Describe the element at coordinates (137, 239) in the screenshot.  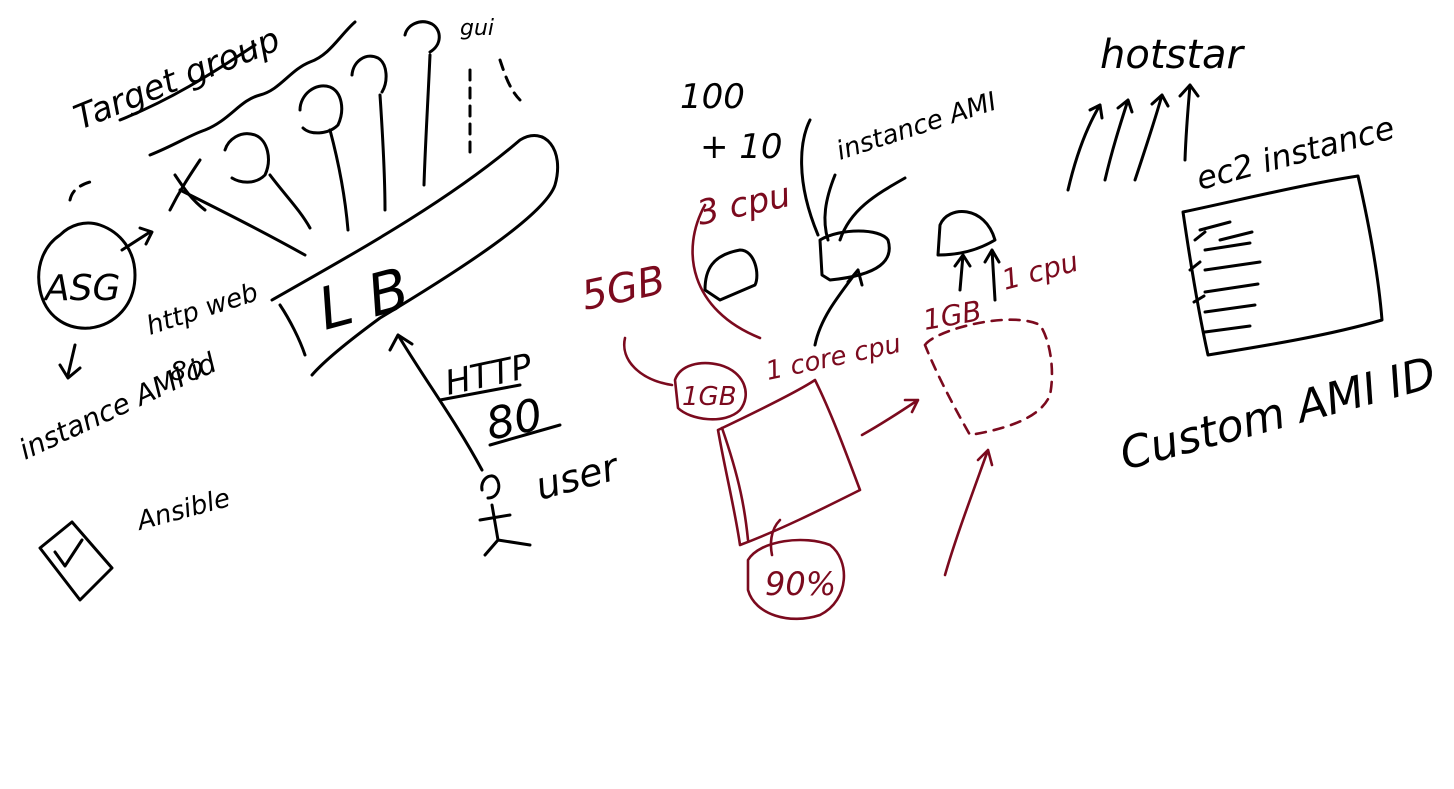
I see `asg-arrow` at that location.